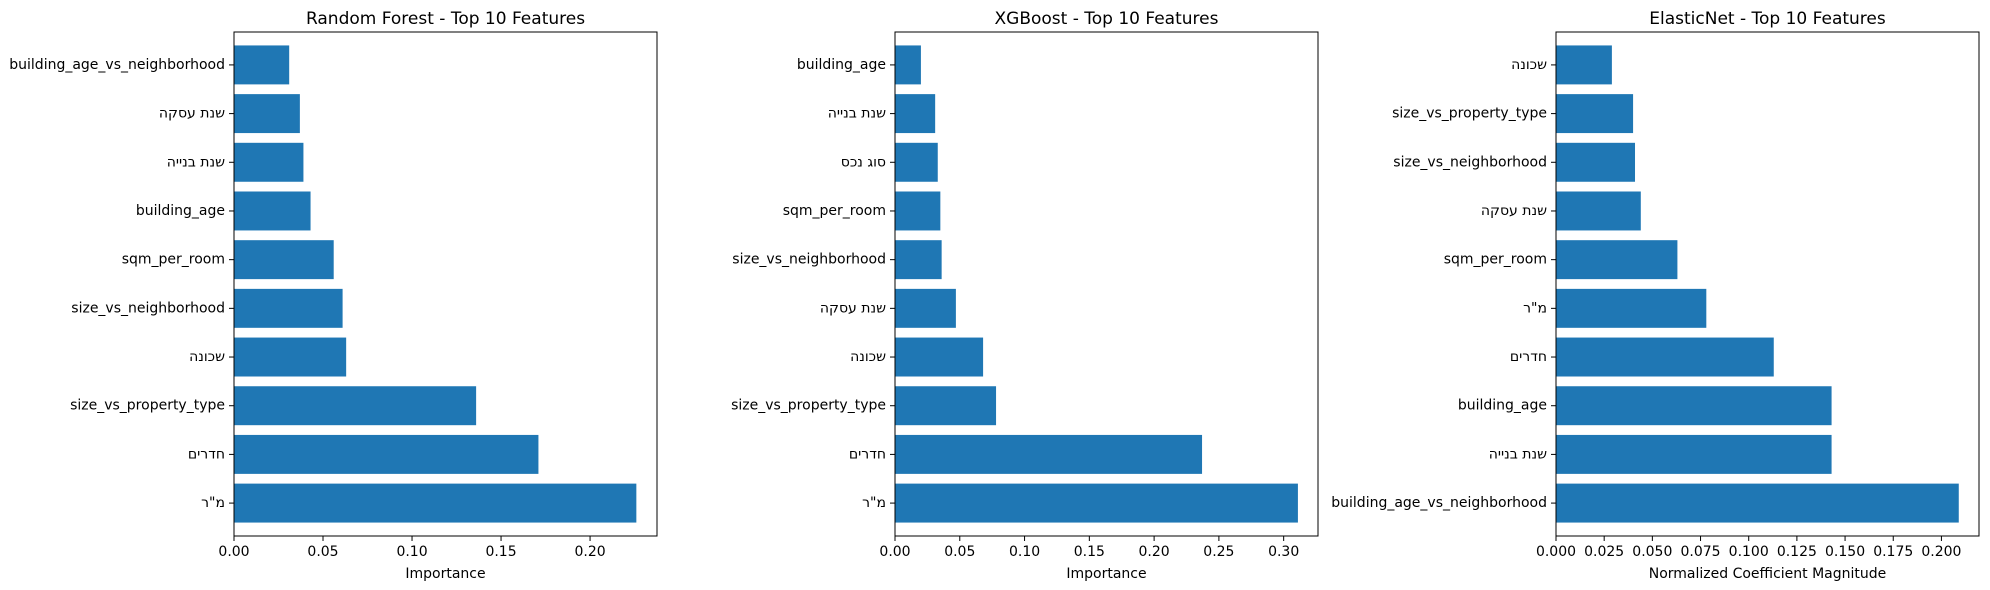 The image size is (1990, 590). Describe the element at coordinates (1652, 552) in the screenshot. I see `xtick-label: 0.050` at that location.